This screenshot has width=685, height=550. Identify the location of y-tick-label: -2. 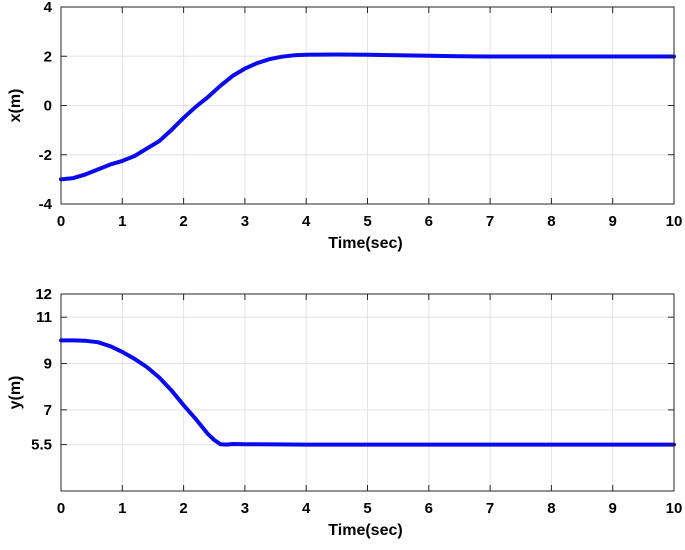
(45, 155).